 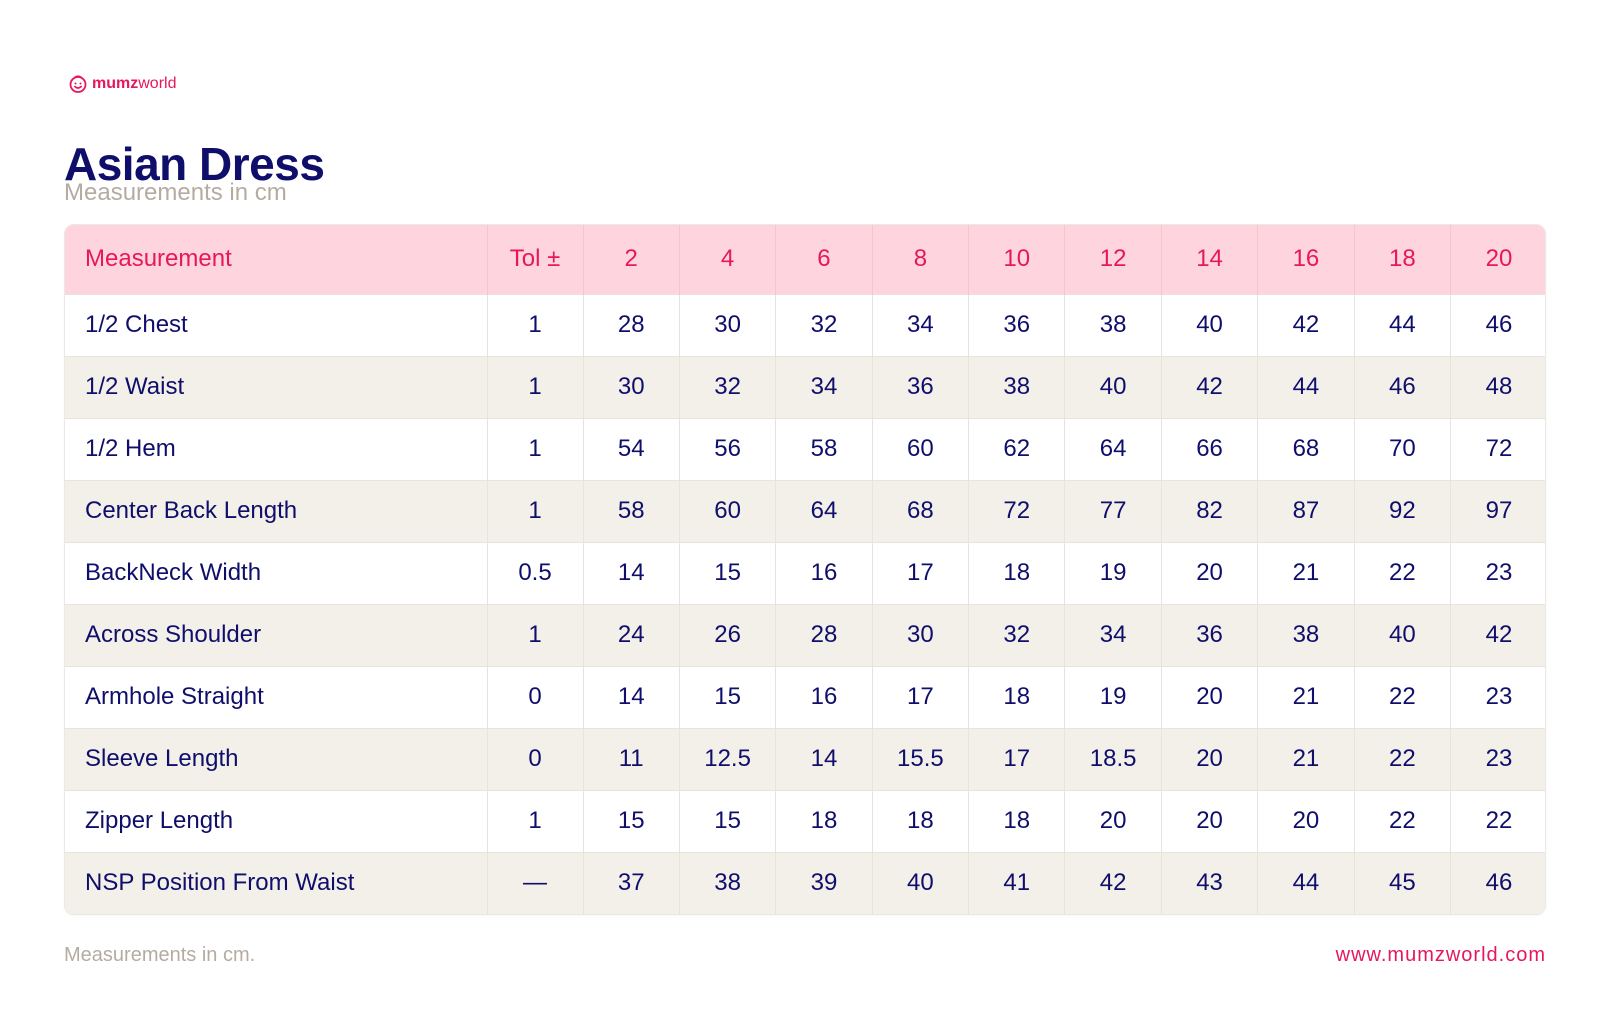 I want to click on measurement-name-cell: BackNeck Width, so click(x=276, y=572).